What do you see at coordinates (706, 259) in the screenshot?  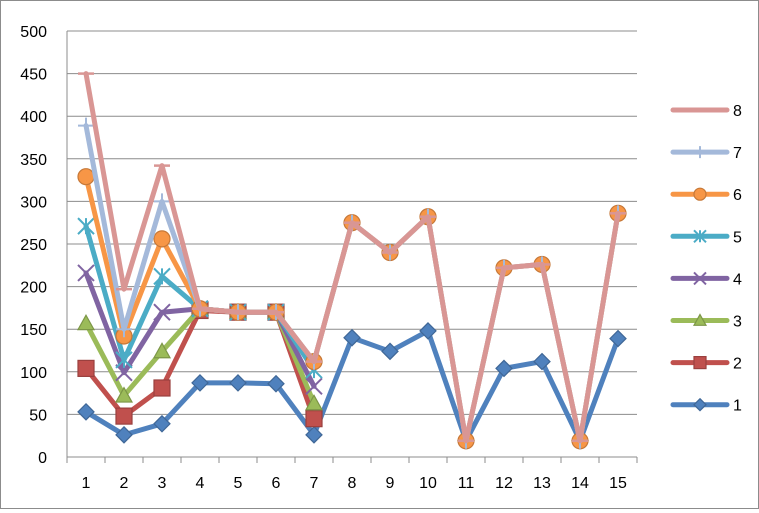 I see `legend: 8 7 6 5 4 3 2 1` at bounding box center [706, 259].